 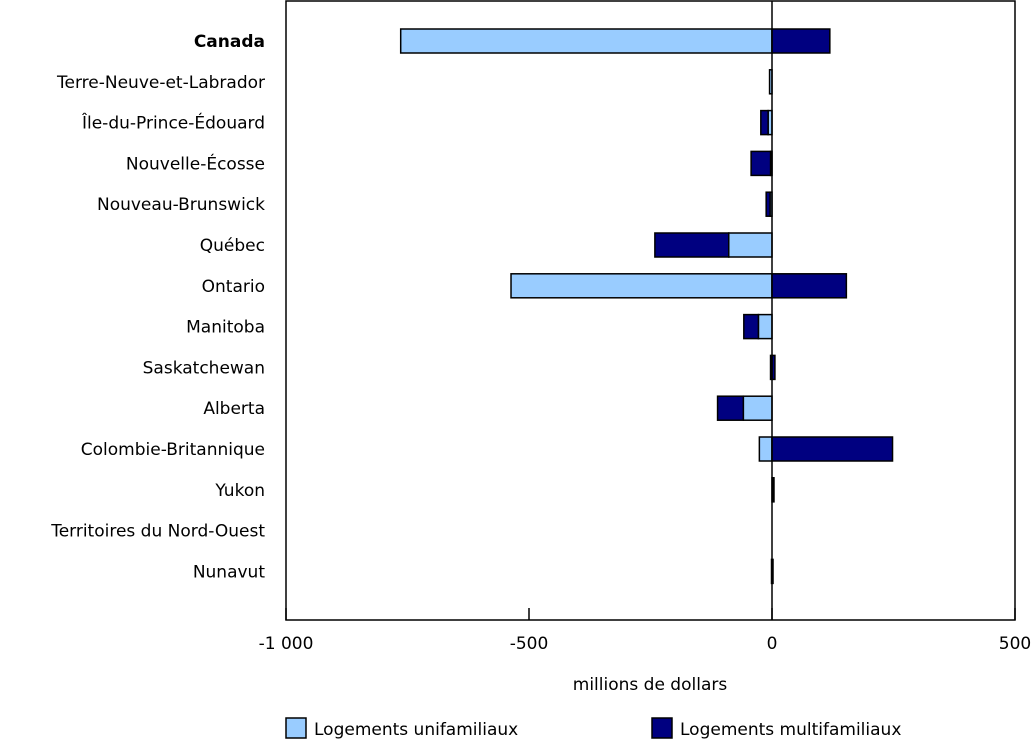 I want to click on category-label: Yukon, so click(x=239, y=491).